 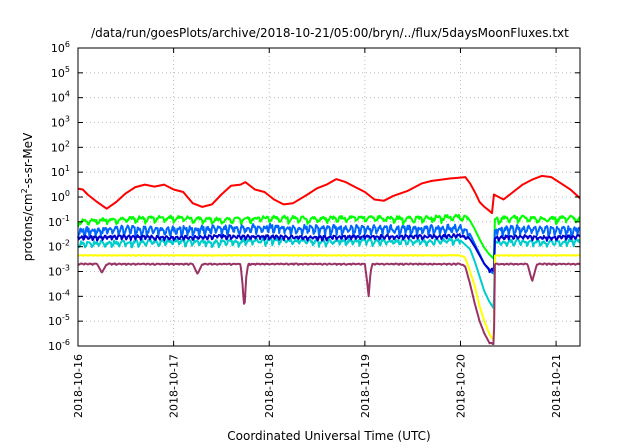 I want to click on y-tick-label: 10⁻⁵, so click(x=59, y=320).